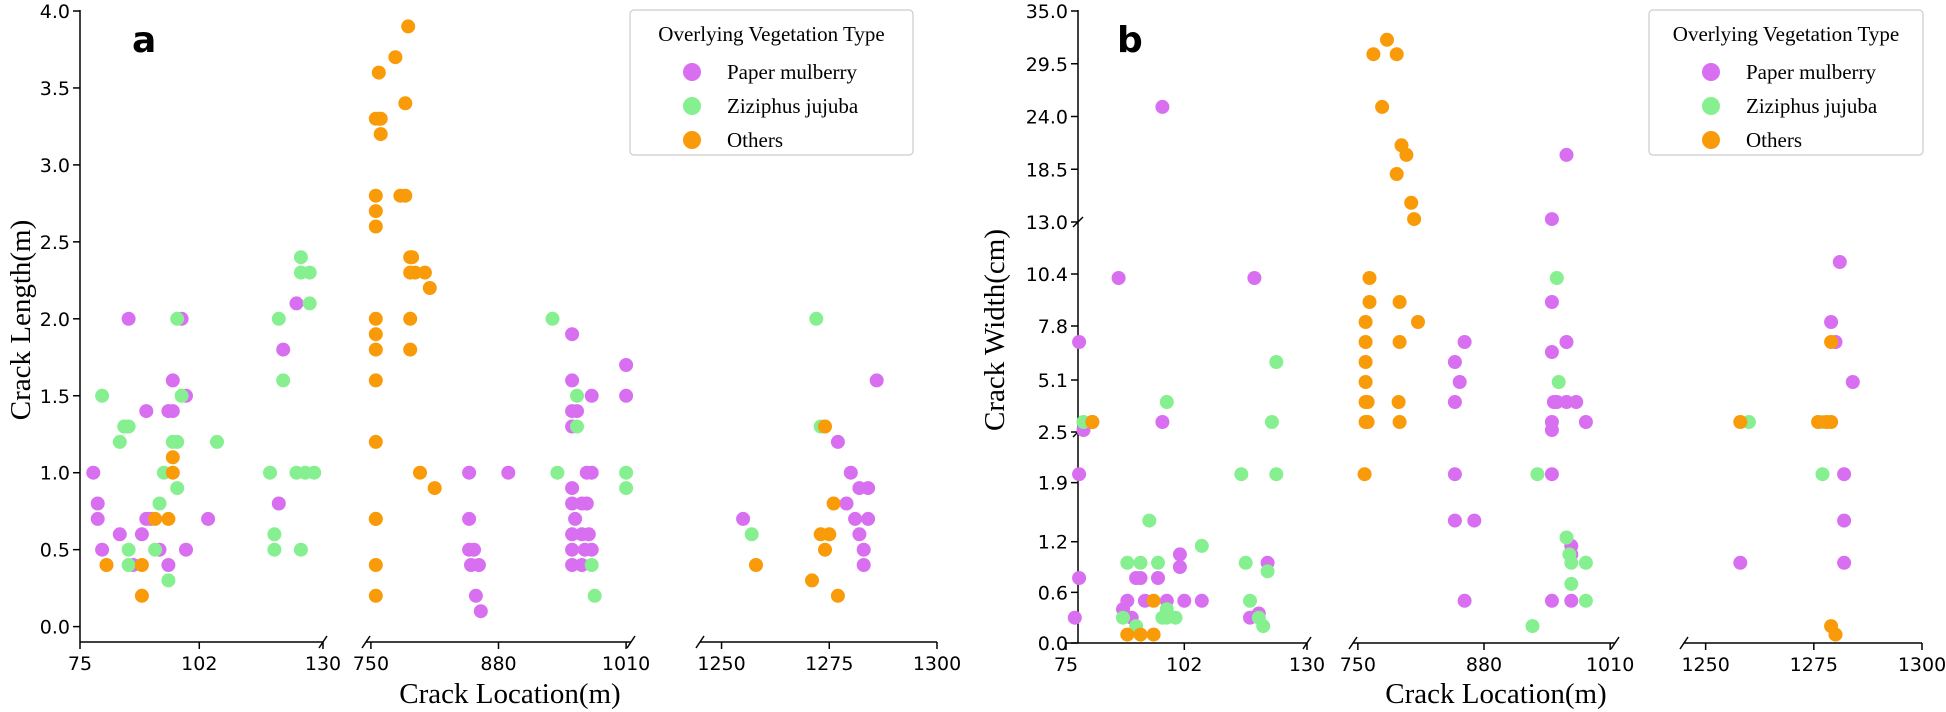  Describe the element at coordinates (1307, 665) in the screenshot. I see `panel-b-x-tick-label: 130` at that location.